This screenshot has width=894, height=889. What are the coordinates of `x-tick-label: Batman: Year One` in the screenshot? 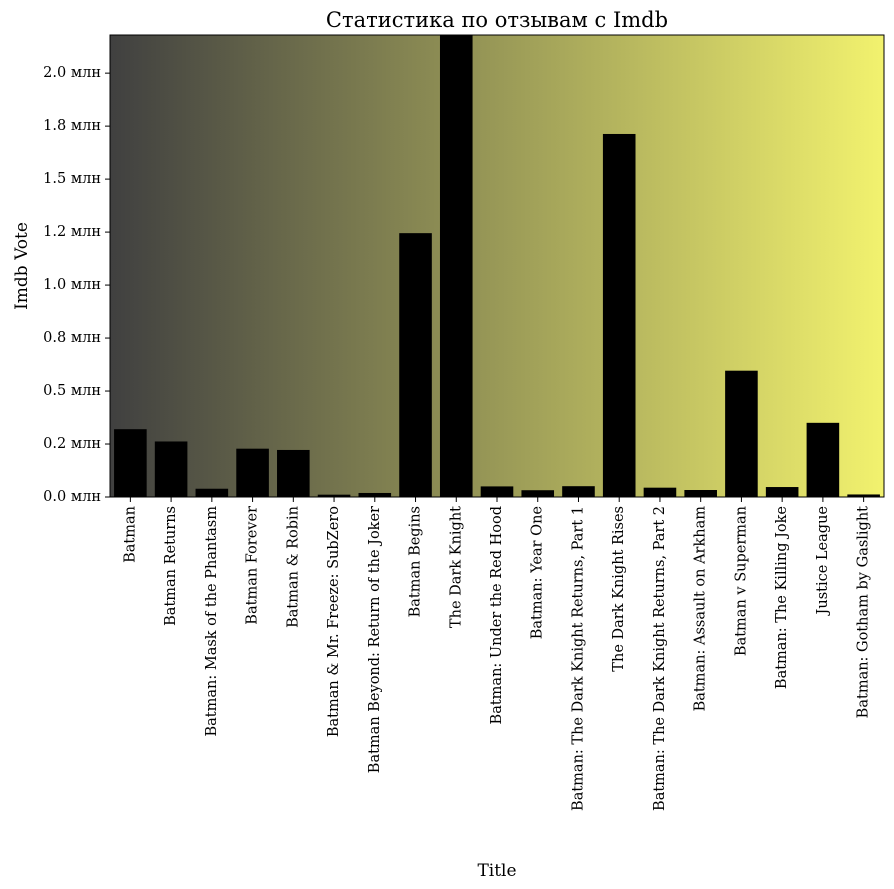 It's located at (538, 572).